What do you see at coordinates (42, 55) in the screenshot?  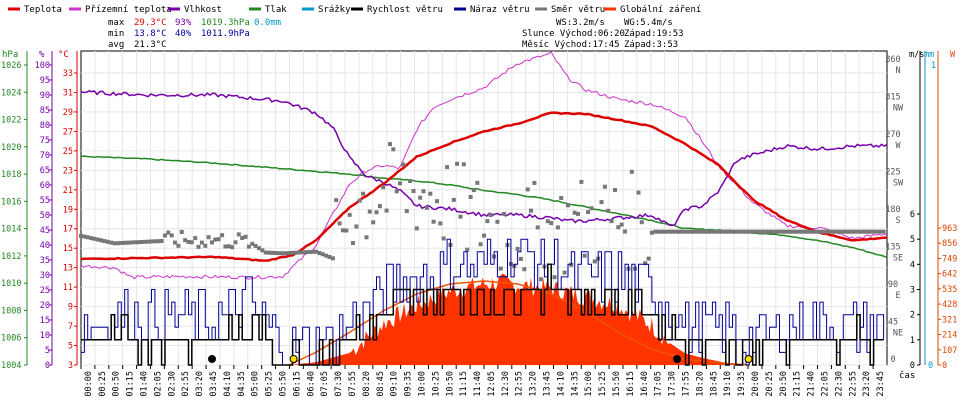 I see `axis-pct-unit: %` at bounding box center [42, 55].